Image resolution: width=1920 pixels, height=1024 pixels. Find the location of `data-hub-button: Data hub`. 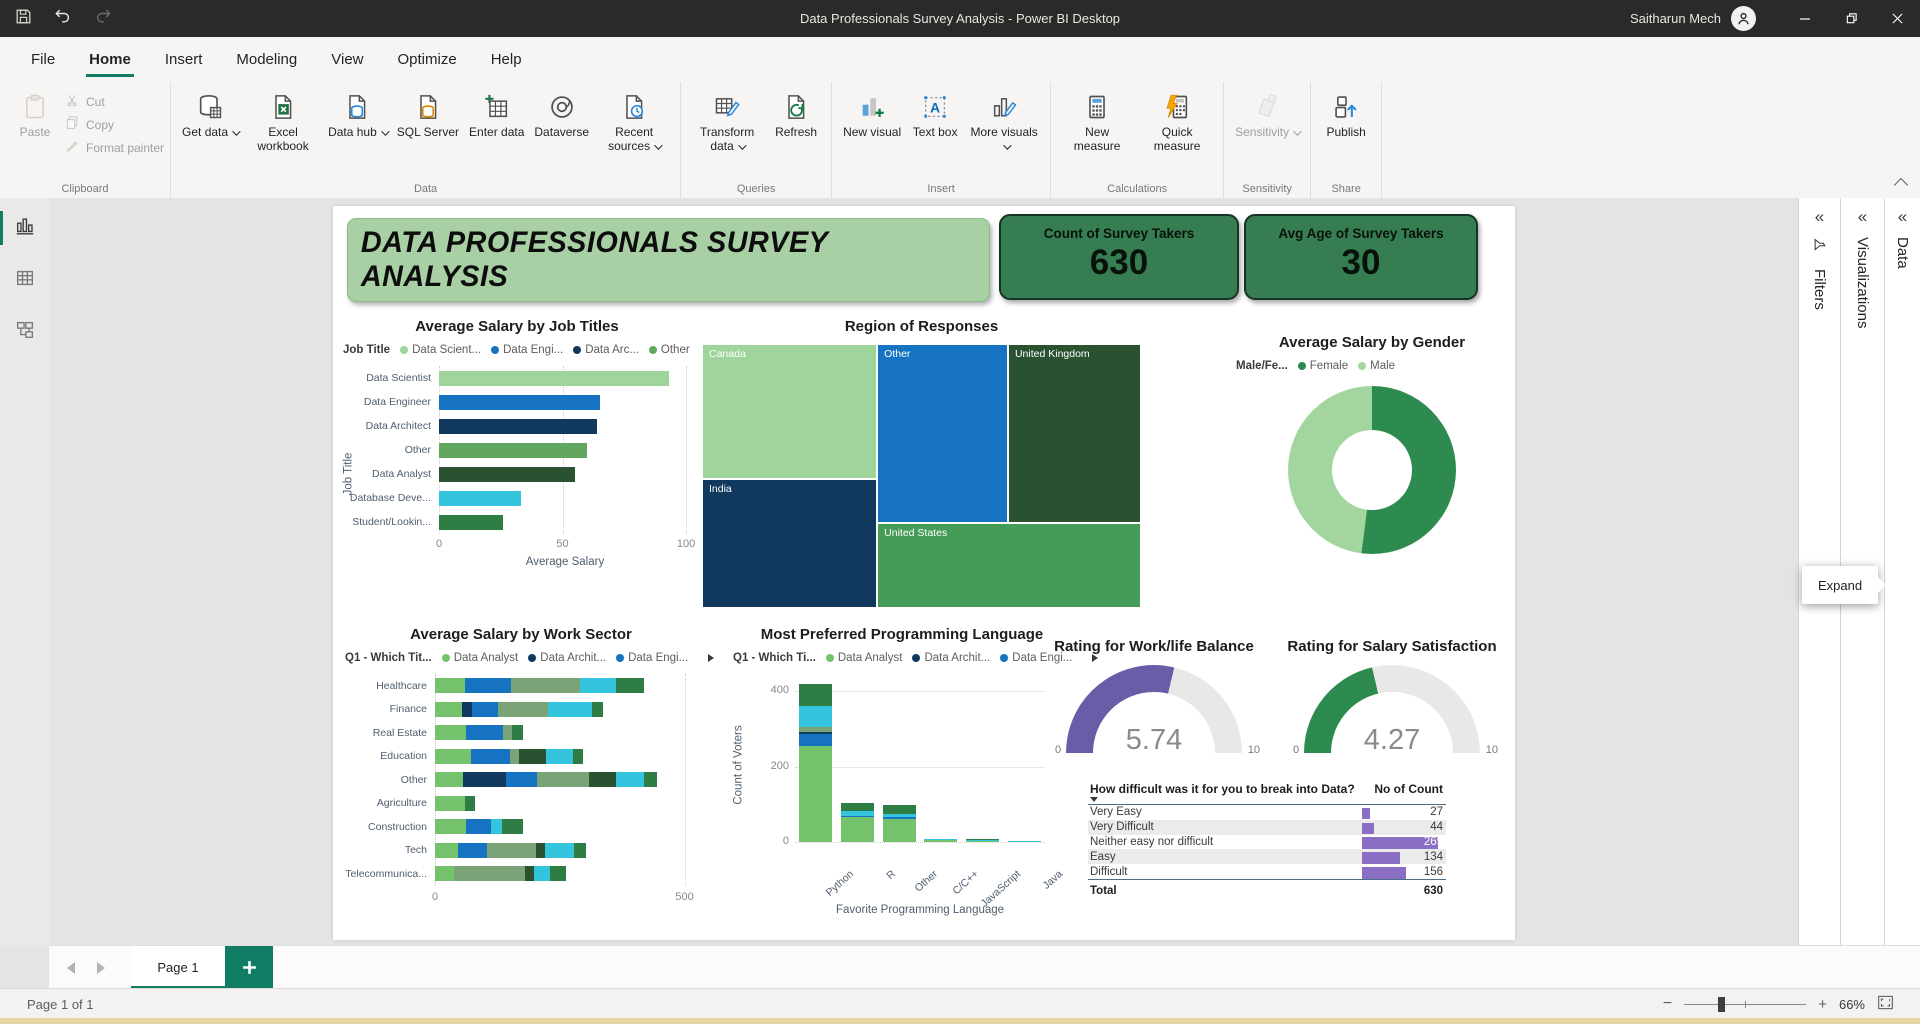

data-hub-button: Data hub is located at coordinates (357, 114).